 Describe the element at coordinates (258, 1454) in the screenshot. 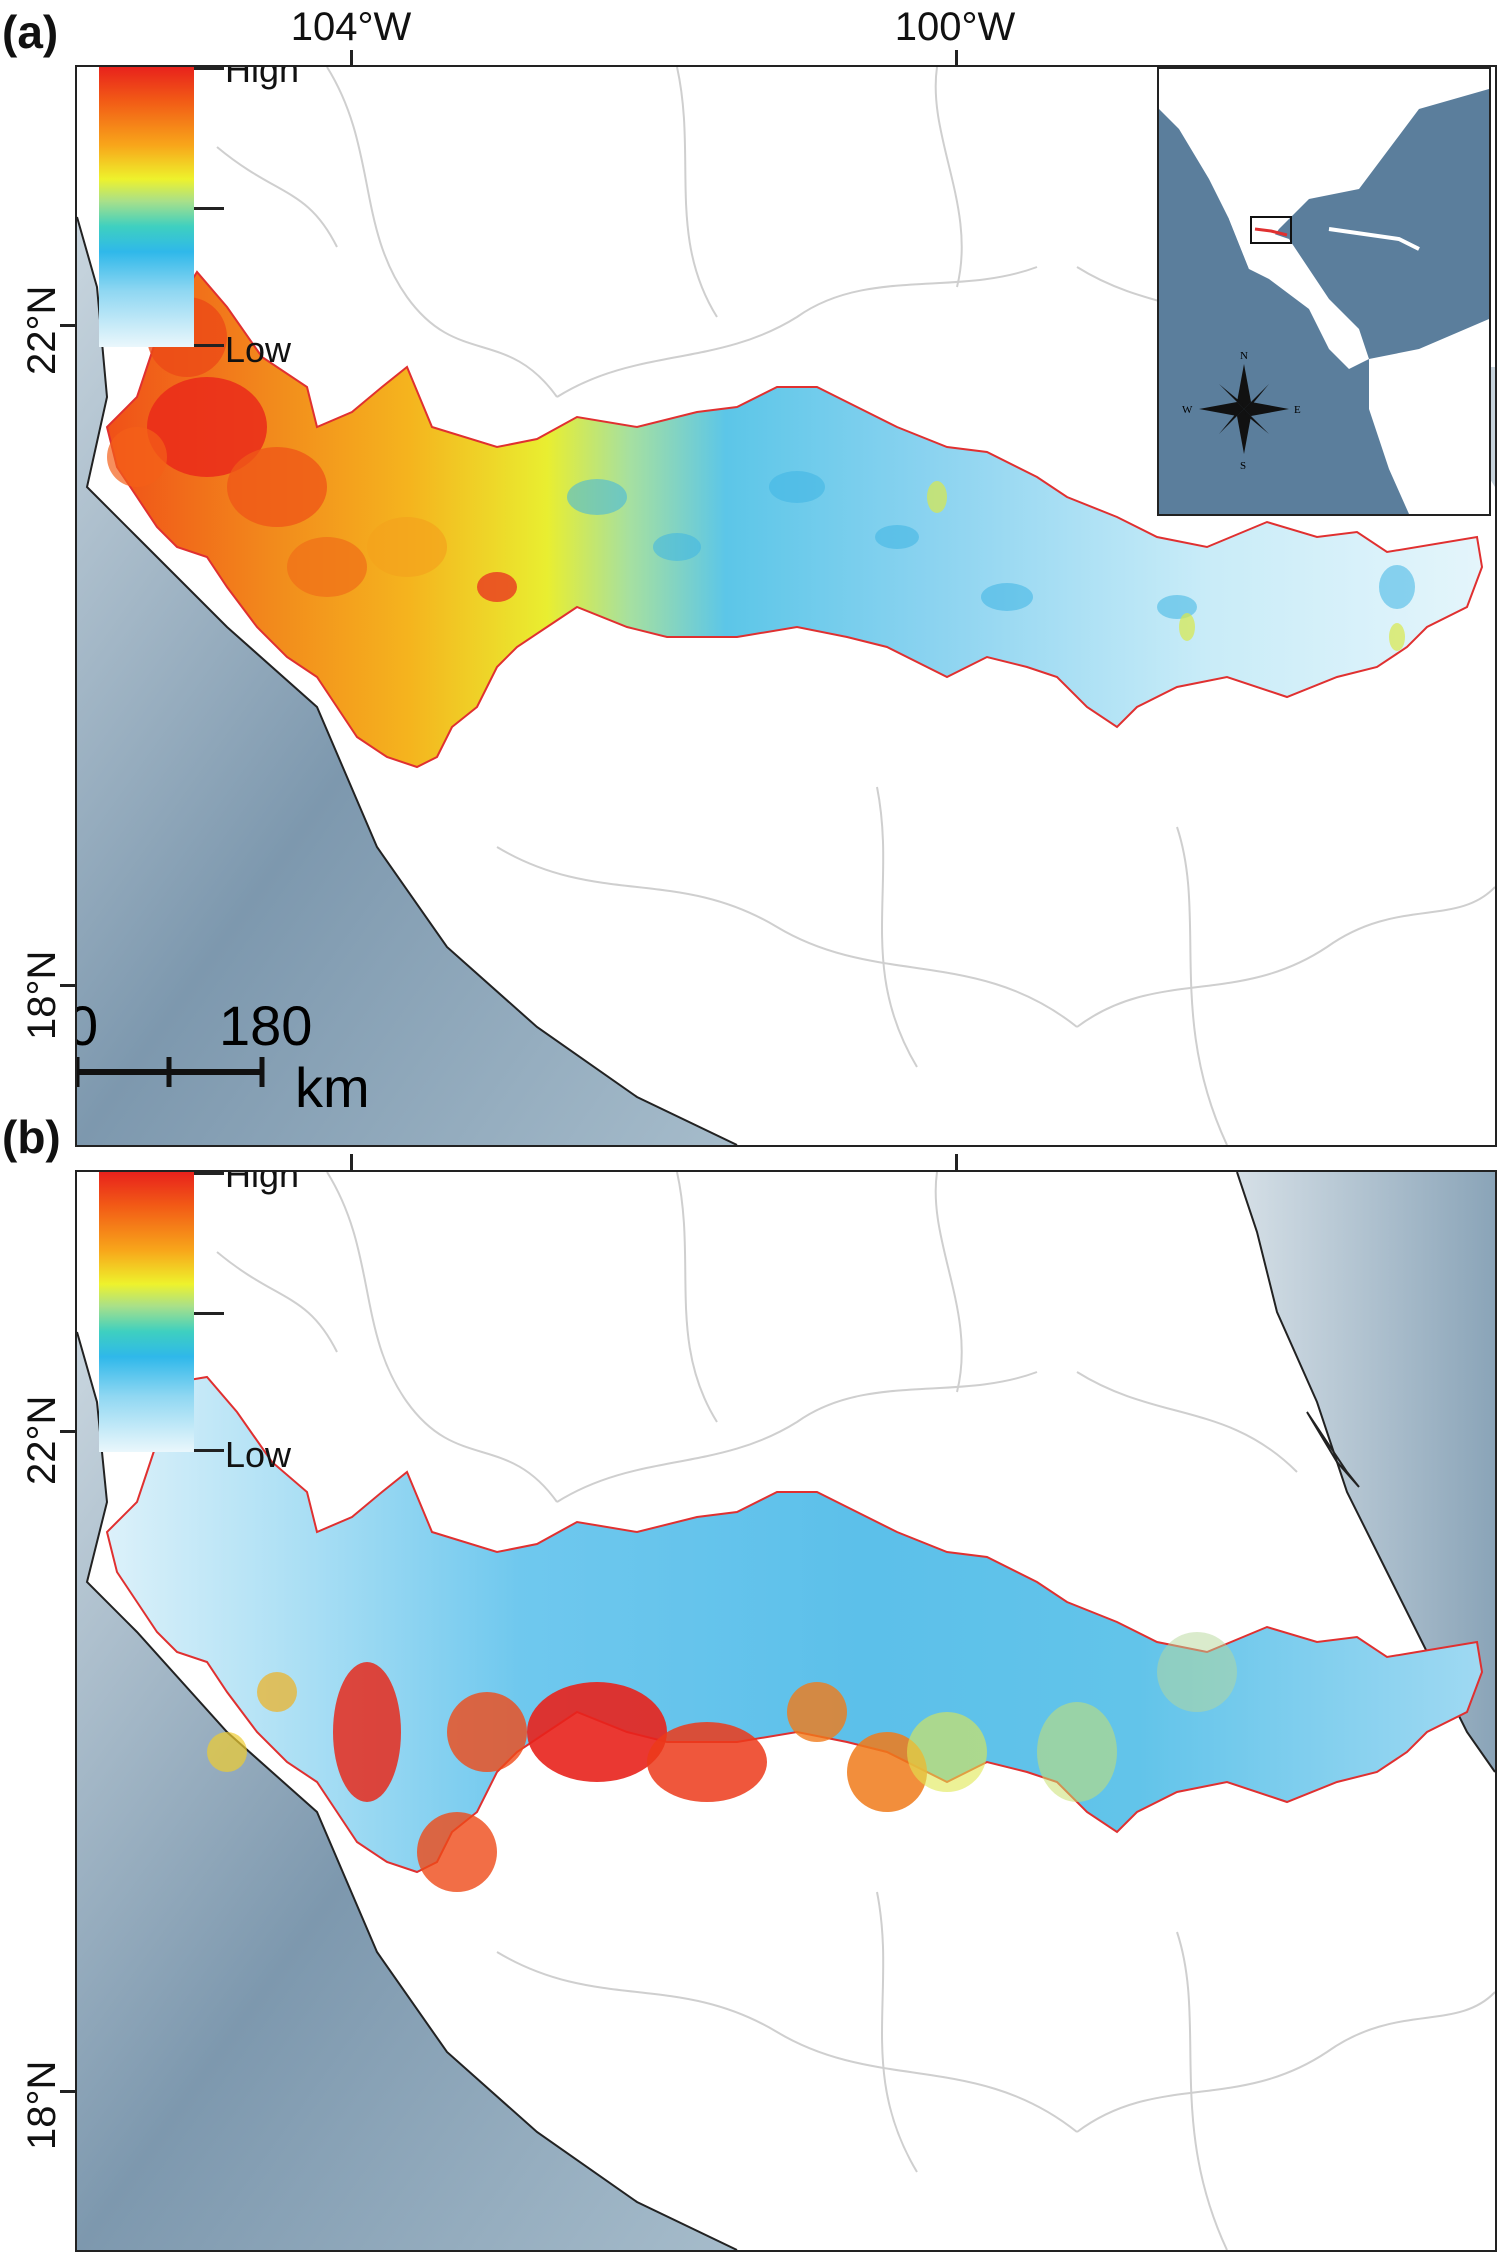

I see `legend-low-label-b: Low` at that location.